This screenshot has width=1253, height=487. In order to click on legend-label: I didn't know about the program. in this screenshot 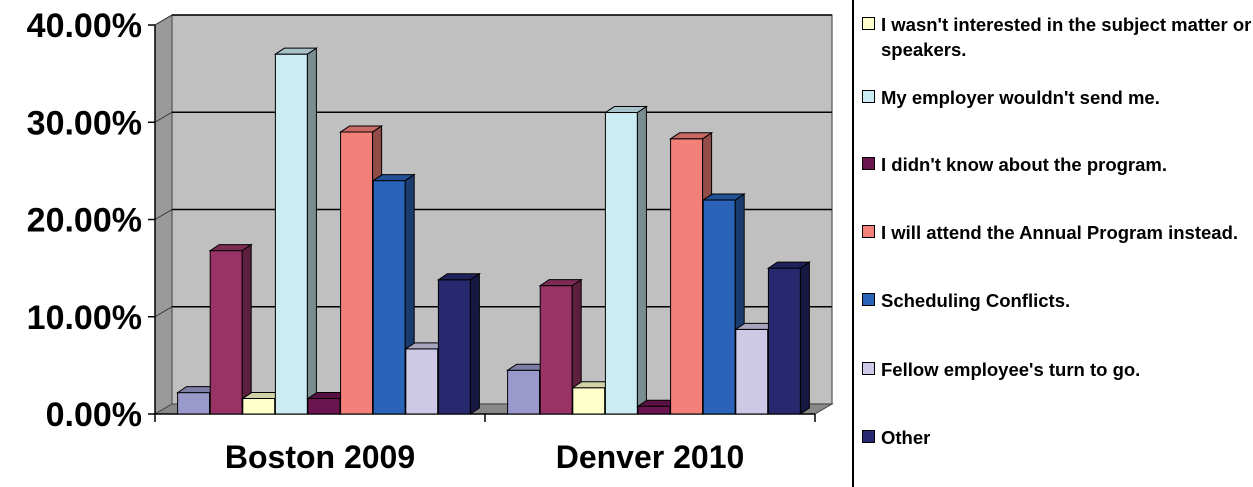, I will do `click(1024, 164)`.